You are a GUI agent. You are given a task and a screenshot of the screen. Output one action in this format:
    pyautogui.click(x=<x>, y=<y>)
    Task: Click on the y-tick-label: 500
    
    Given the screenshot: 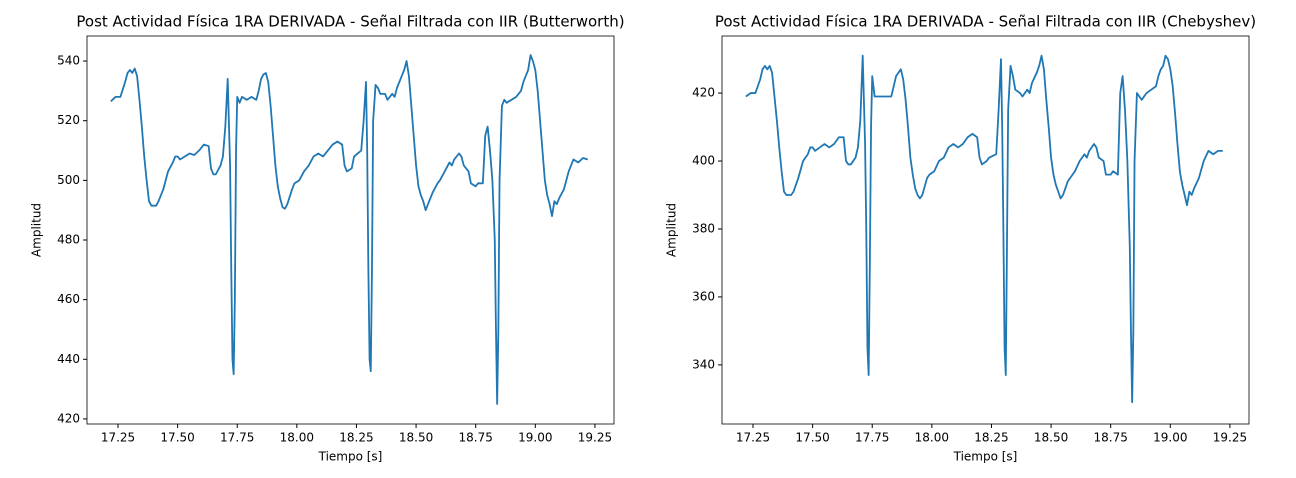 What is the action you would take?
    pyautogui.click(x=68, y=180)
    